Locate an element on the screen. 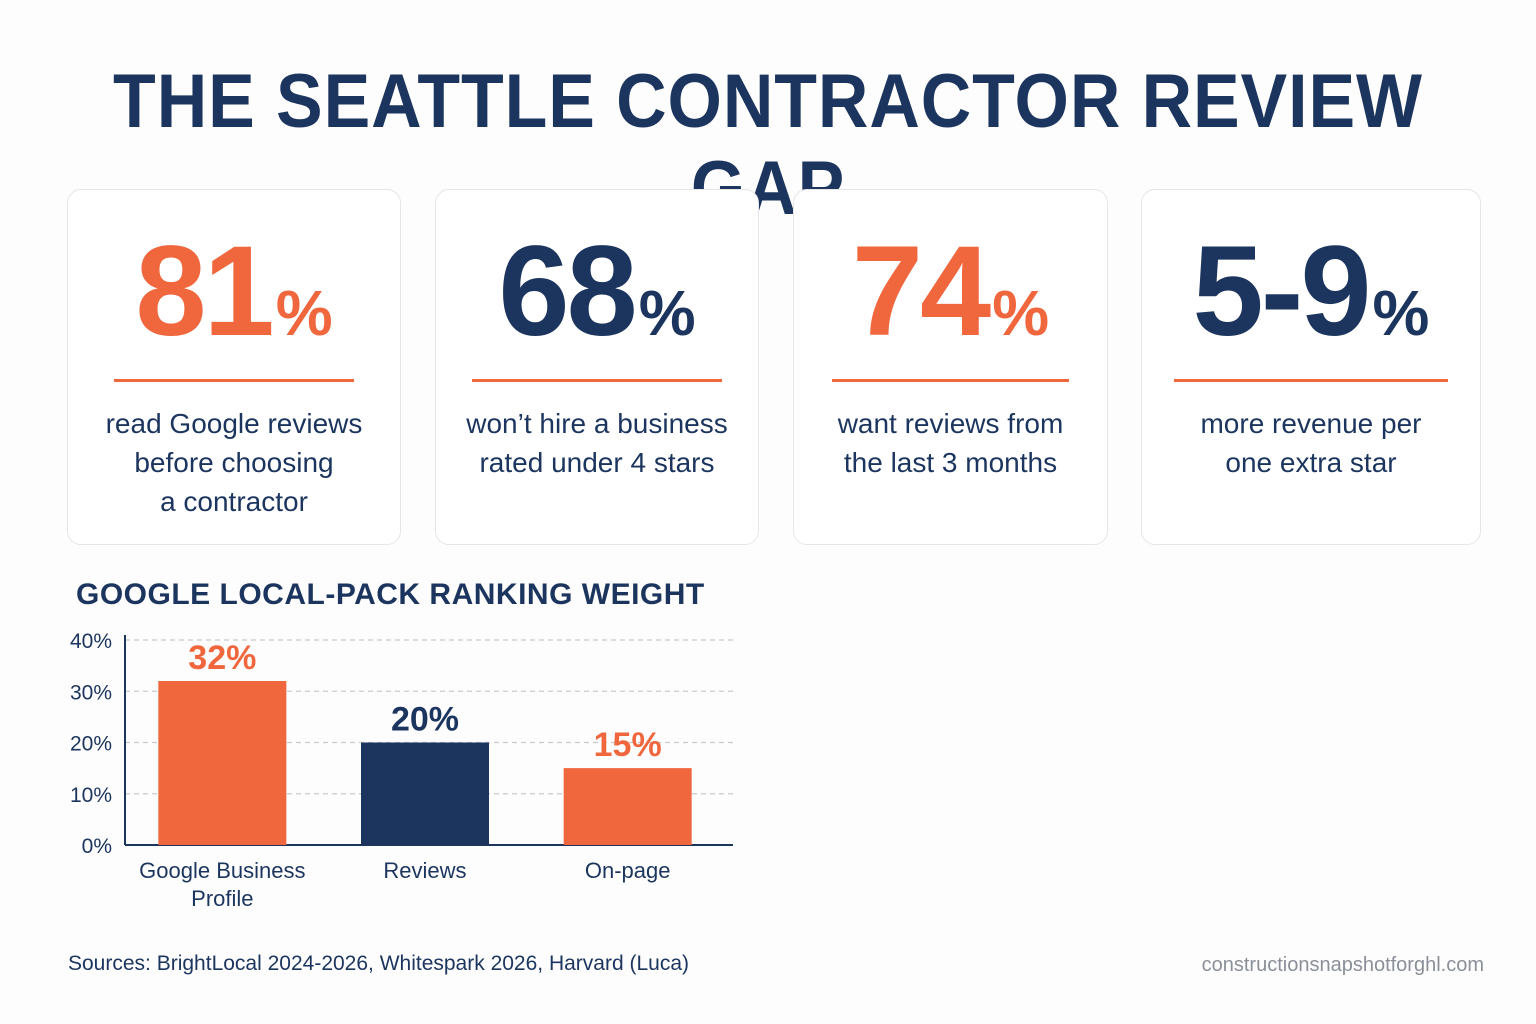 The height and width of the screenshot is (1024, 1536). y-tick-label: 30% is located at coordinates (91, 692).